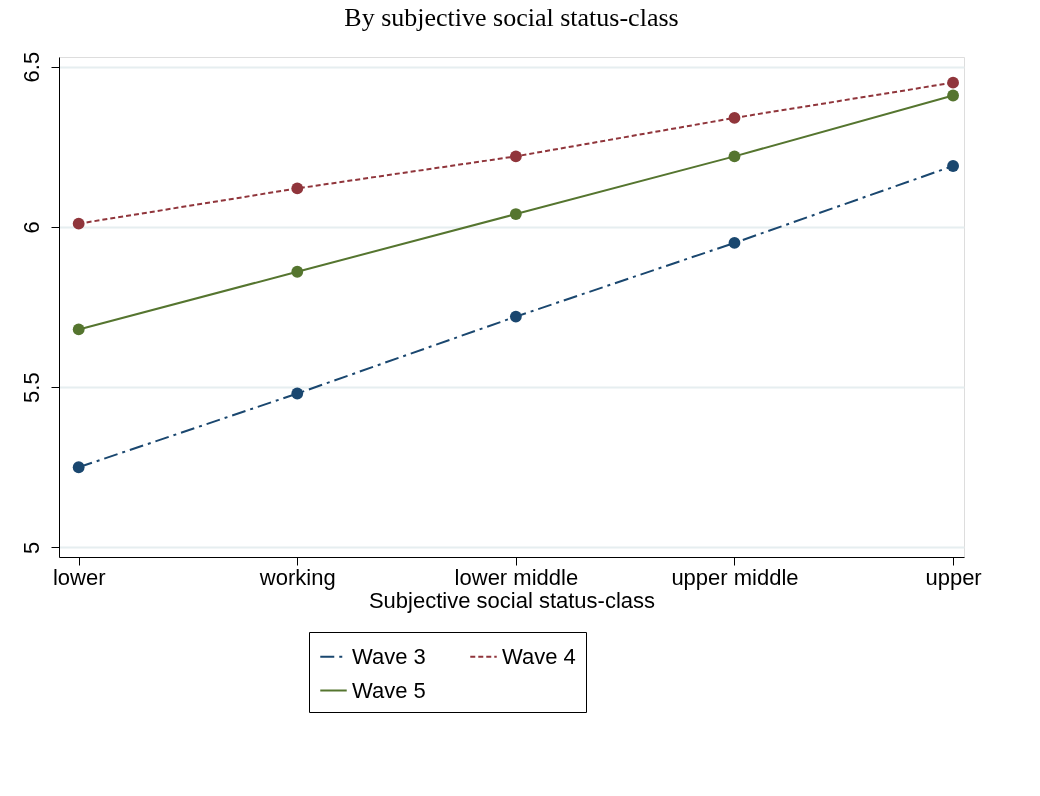 This screenshot has height=796, width=1040. I want to click on x-tick-label: upper middle, so click(735, 577).